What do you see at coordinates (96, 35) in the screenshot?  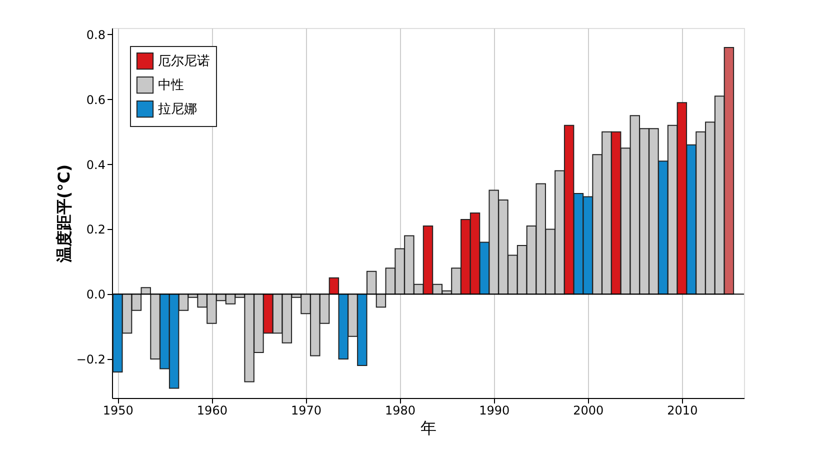 I see `y-tick-label: 0.8` at bounding box center [96, 35].